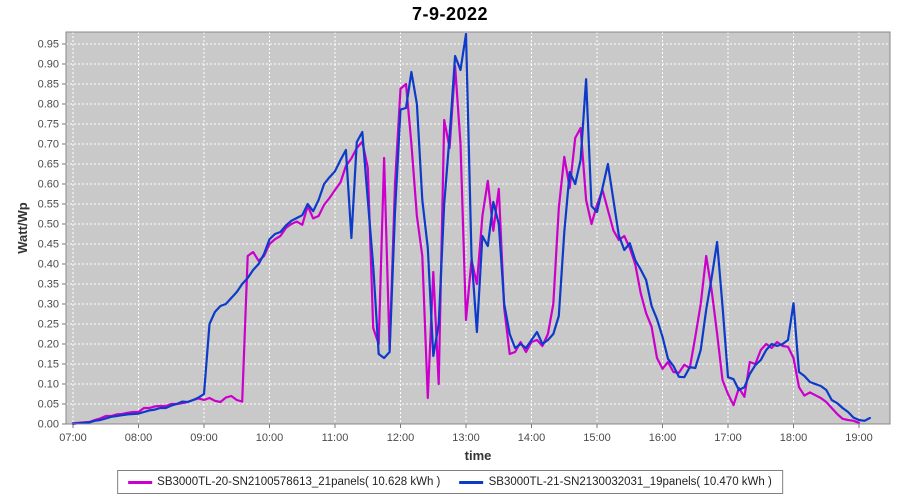  Describe the element at coordinates (73, 438) in the screenshot. I see `svg-text: 07:00` at that location.